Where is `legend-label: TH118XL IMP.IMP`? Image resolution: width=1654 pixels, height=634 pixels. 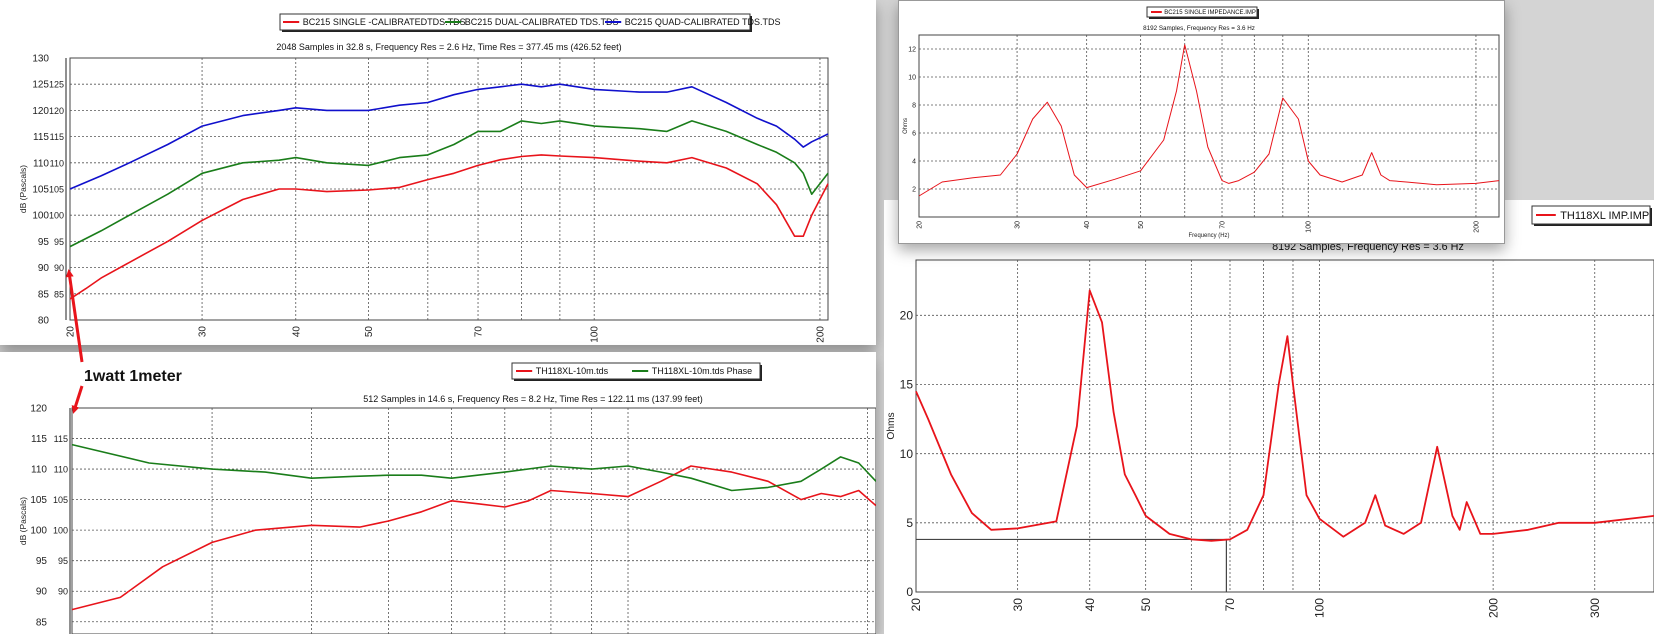
legend-label: TH118XL IMP.IMP is located at coordinates (1604, 216).